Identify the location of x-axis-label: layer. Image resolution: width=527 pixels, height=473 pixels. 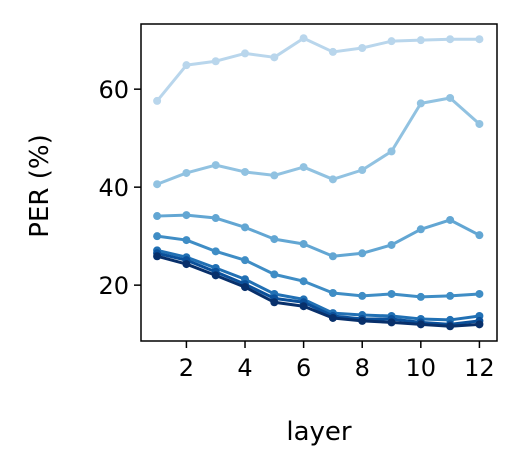
(319, 432).